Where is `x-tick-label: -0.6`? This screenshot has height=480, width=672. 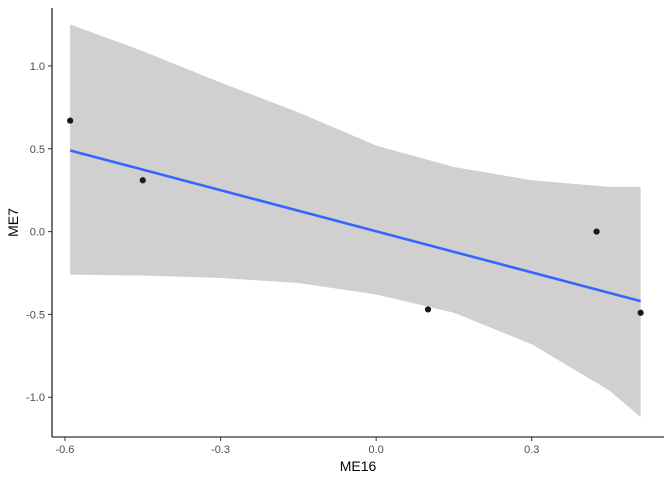 x-tick-label: -0.6 is located at coordinates (64, 450).